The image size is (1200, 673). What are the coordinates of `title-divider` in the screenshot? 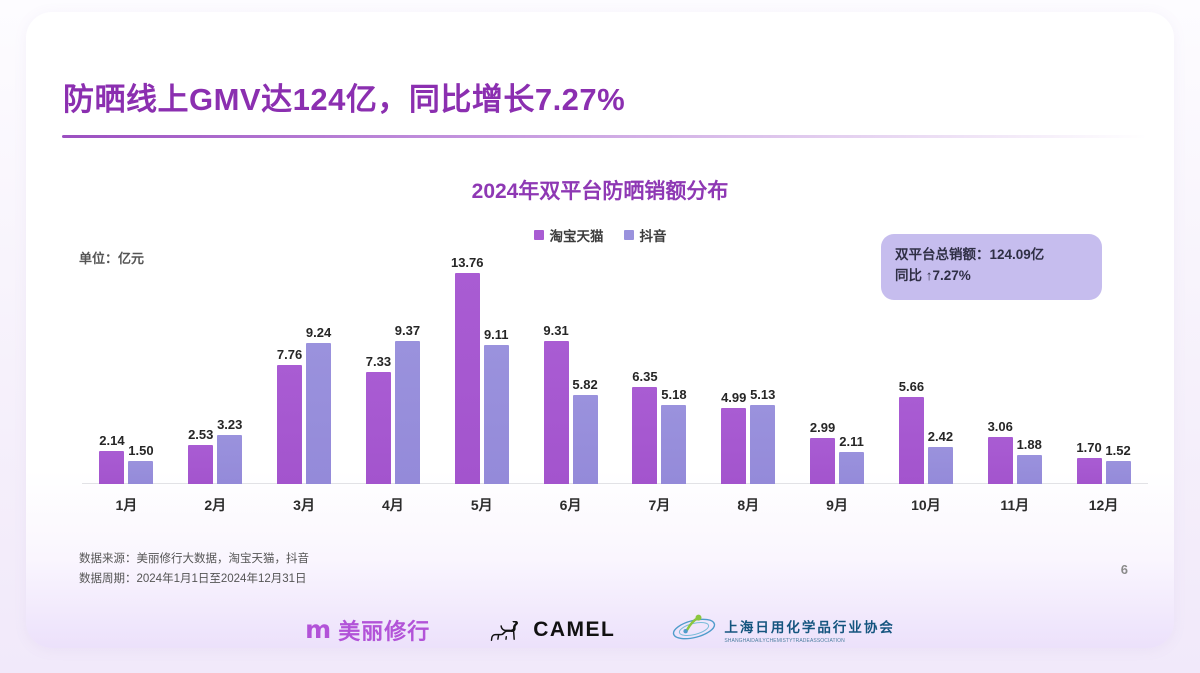 It's located at (604, 136).